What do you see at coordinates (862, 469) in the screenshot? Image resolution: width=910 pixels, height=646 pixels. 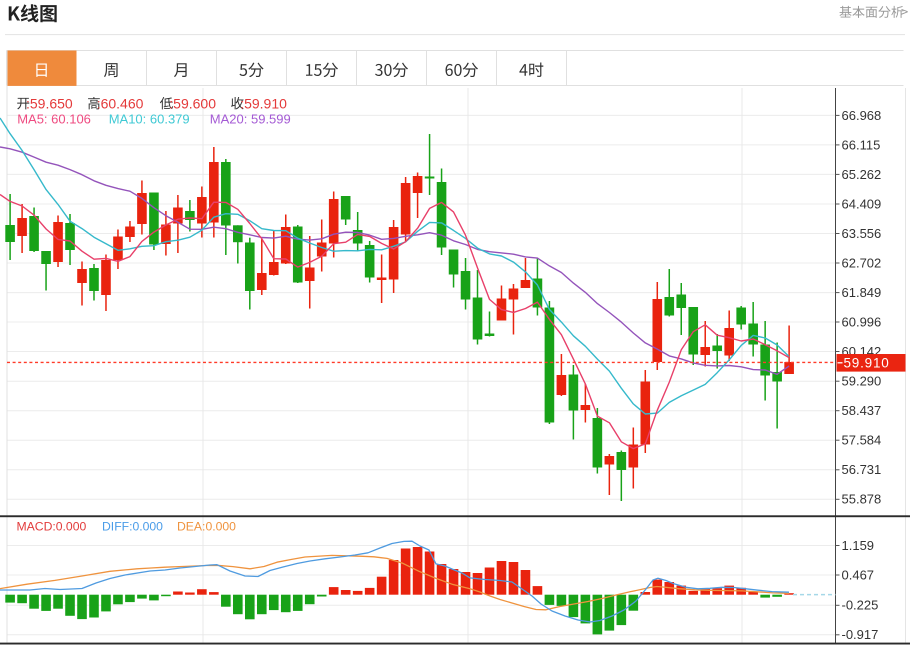 I see `svg-text: 56.731` at bounding box center [862, 469].